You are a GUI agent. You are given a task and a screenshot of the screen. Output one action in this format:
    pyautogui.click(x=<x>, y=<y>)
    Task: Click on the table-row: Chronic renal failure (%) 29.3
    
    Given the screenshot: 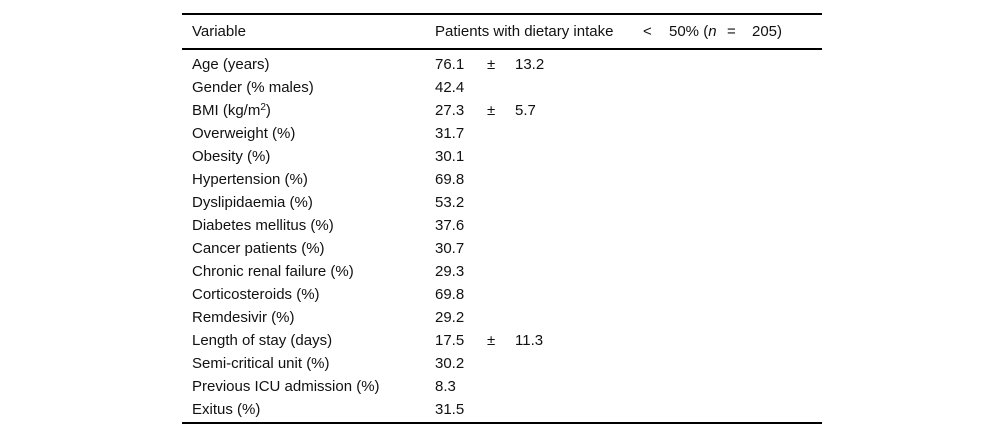 What is the action you would take?
    pyautogui.click(x=502, y=271)
    